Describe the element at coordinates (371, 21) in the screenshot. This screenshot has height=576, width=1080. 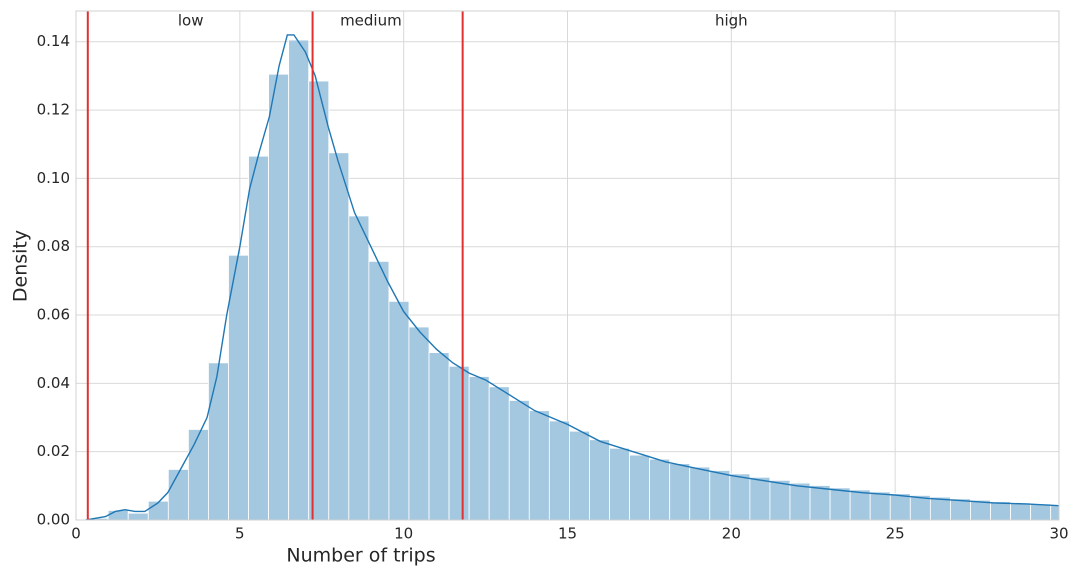
I see `annotation: medium` at that location.